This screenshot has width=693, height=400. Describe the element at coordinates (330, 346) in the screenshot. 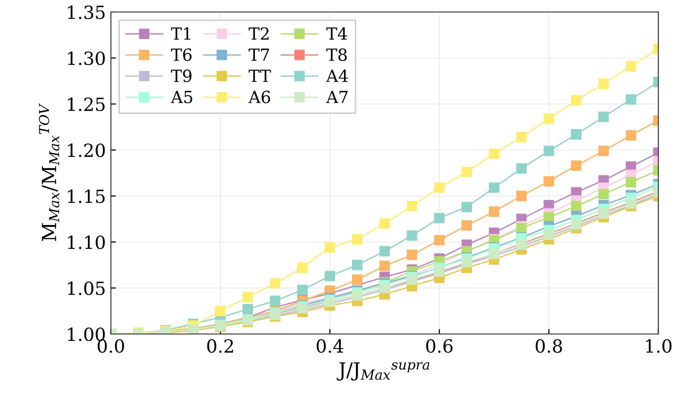

I see `x-tick-label: 0.4` at that location.